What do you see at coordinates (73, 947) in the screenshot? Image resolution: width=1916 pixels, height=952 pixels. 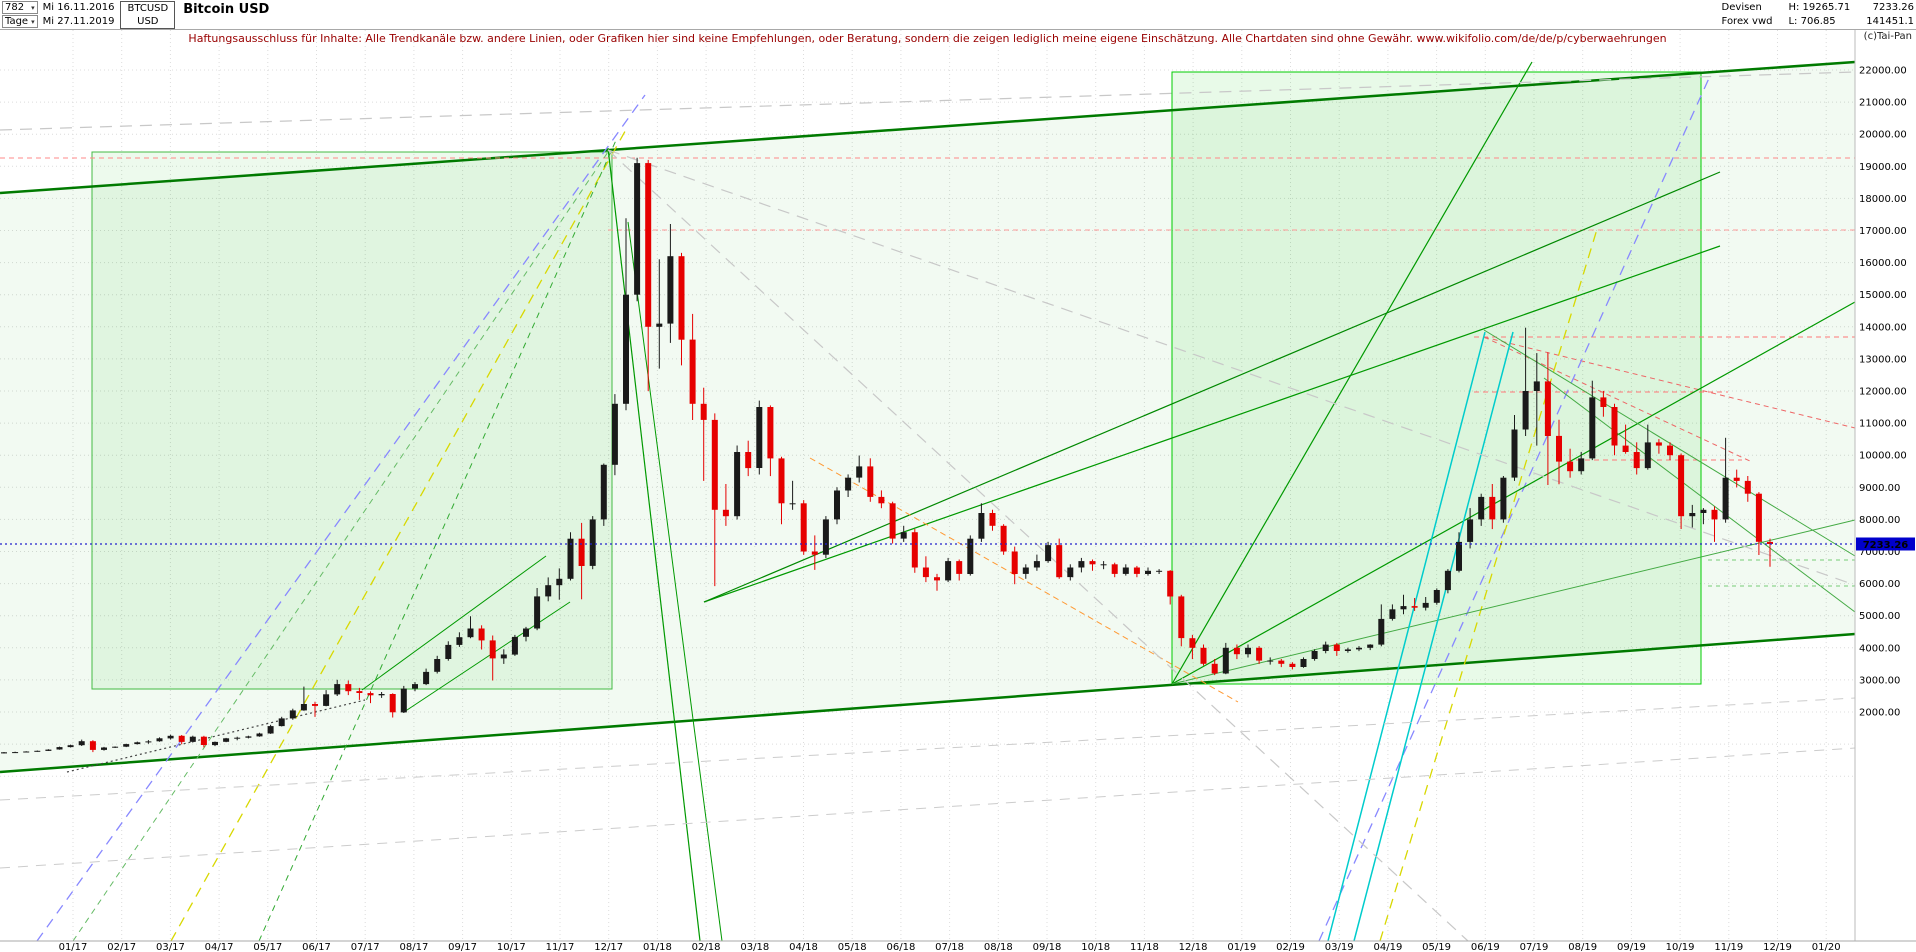 I see `svg-text: 01/17` at bounding box center [73, 947].